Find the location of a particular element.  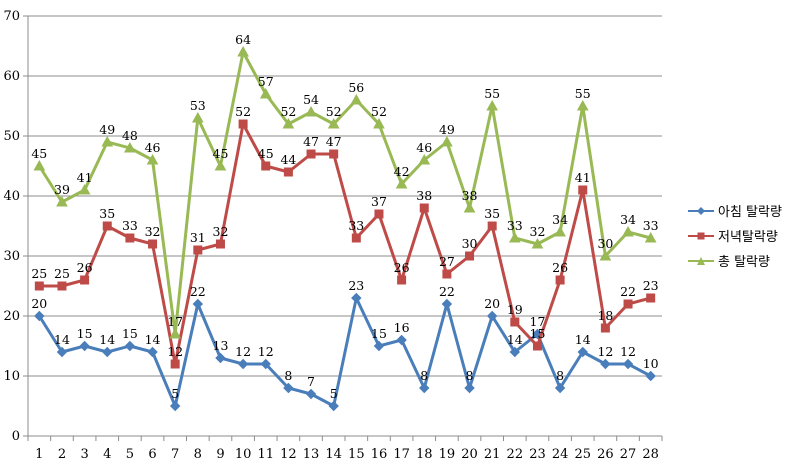

x-tick-label: 6 is located at coordinates (152, 454).